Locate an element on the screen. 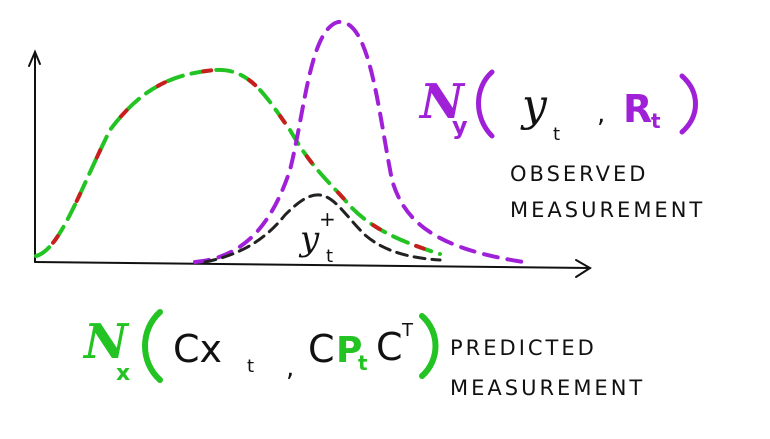 The image size is (770, 439). predicted-open-paren is located at coordinates (152, 346).